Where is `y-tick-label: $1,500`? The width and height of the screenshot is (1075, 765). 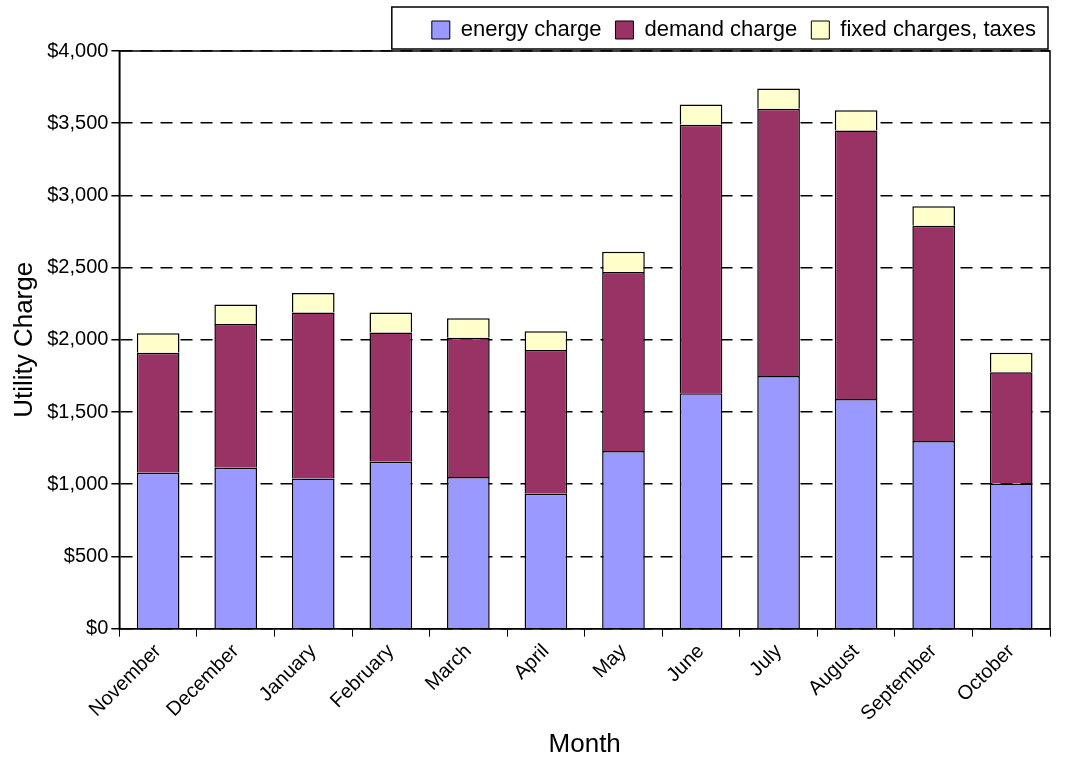
y-tick-label: $1,500 is located at coordinates (78, 410).